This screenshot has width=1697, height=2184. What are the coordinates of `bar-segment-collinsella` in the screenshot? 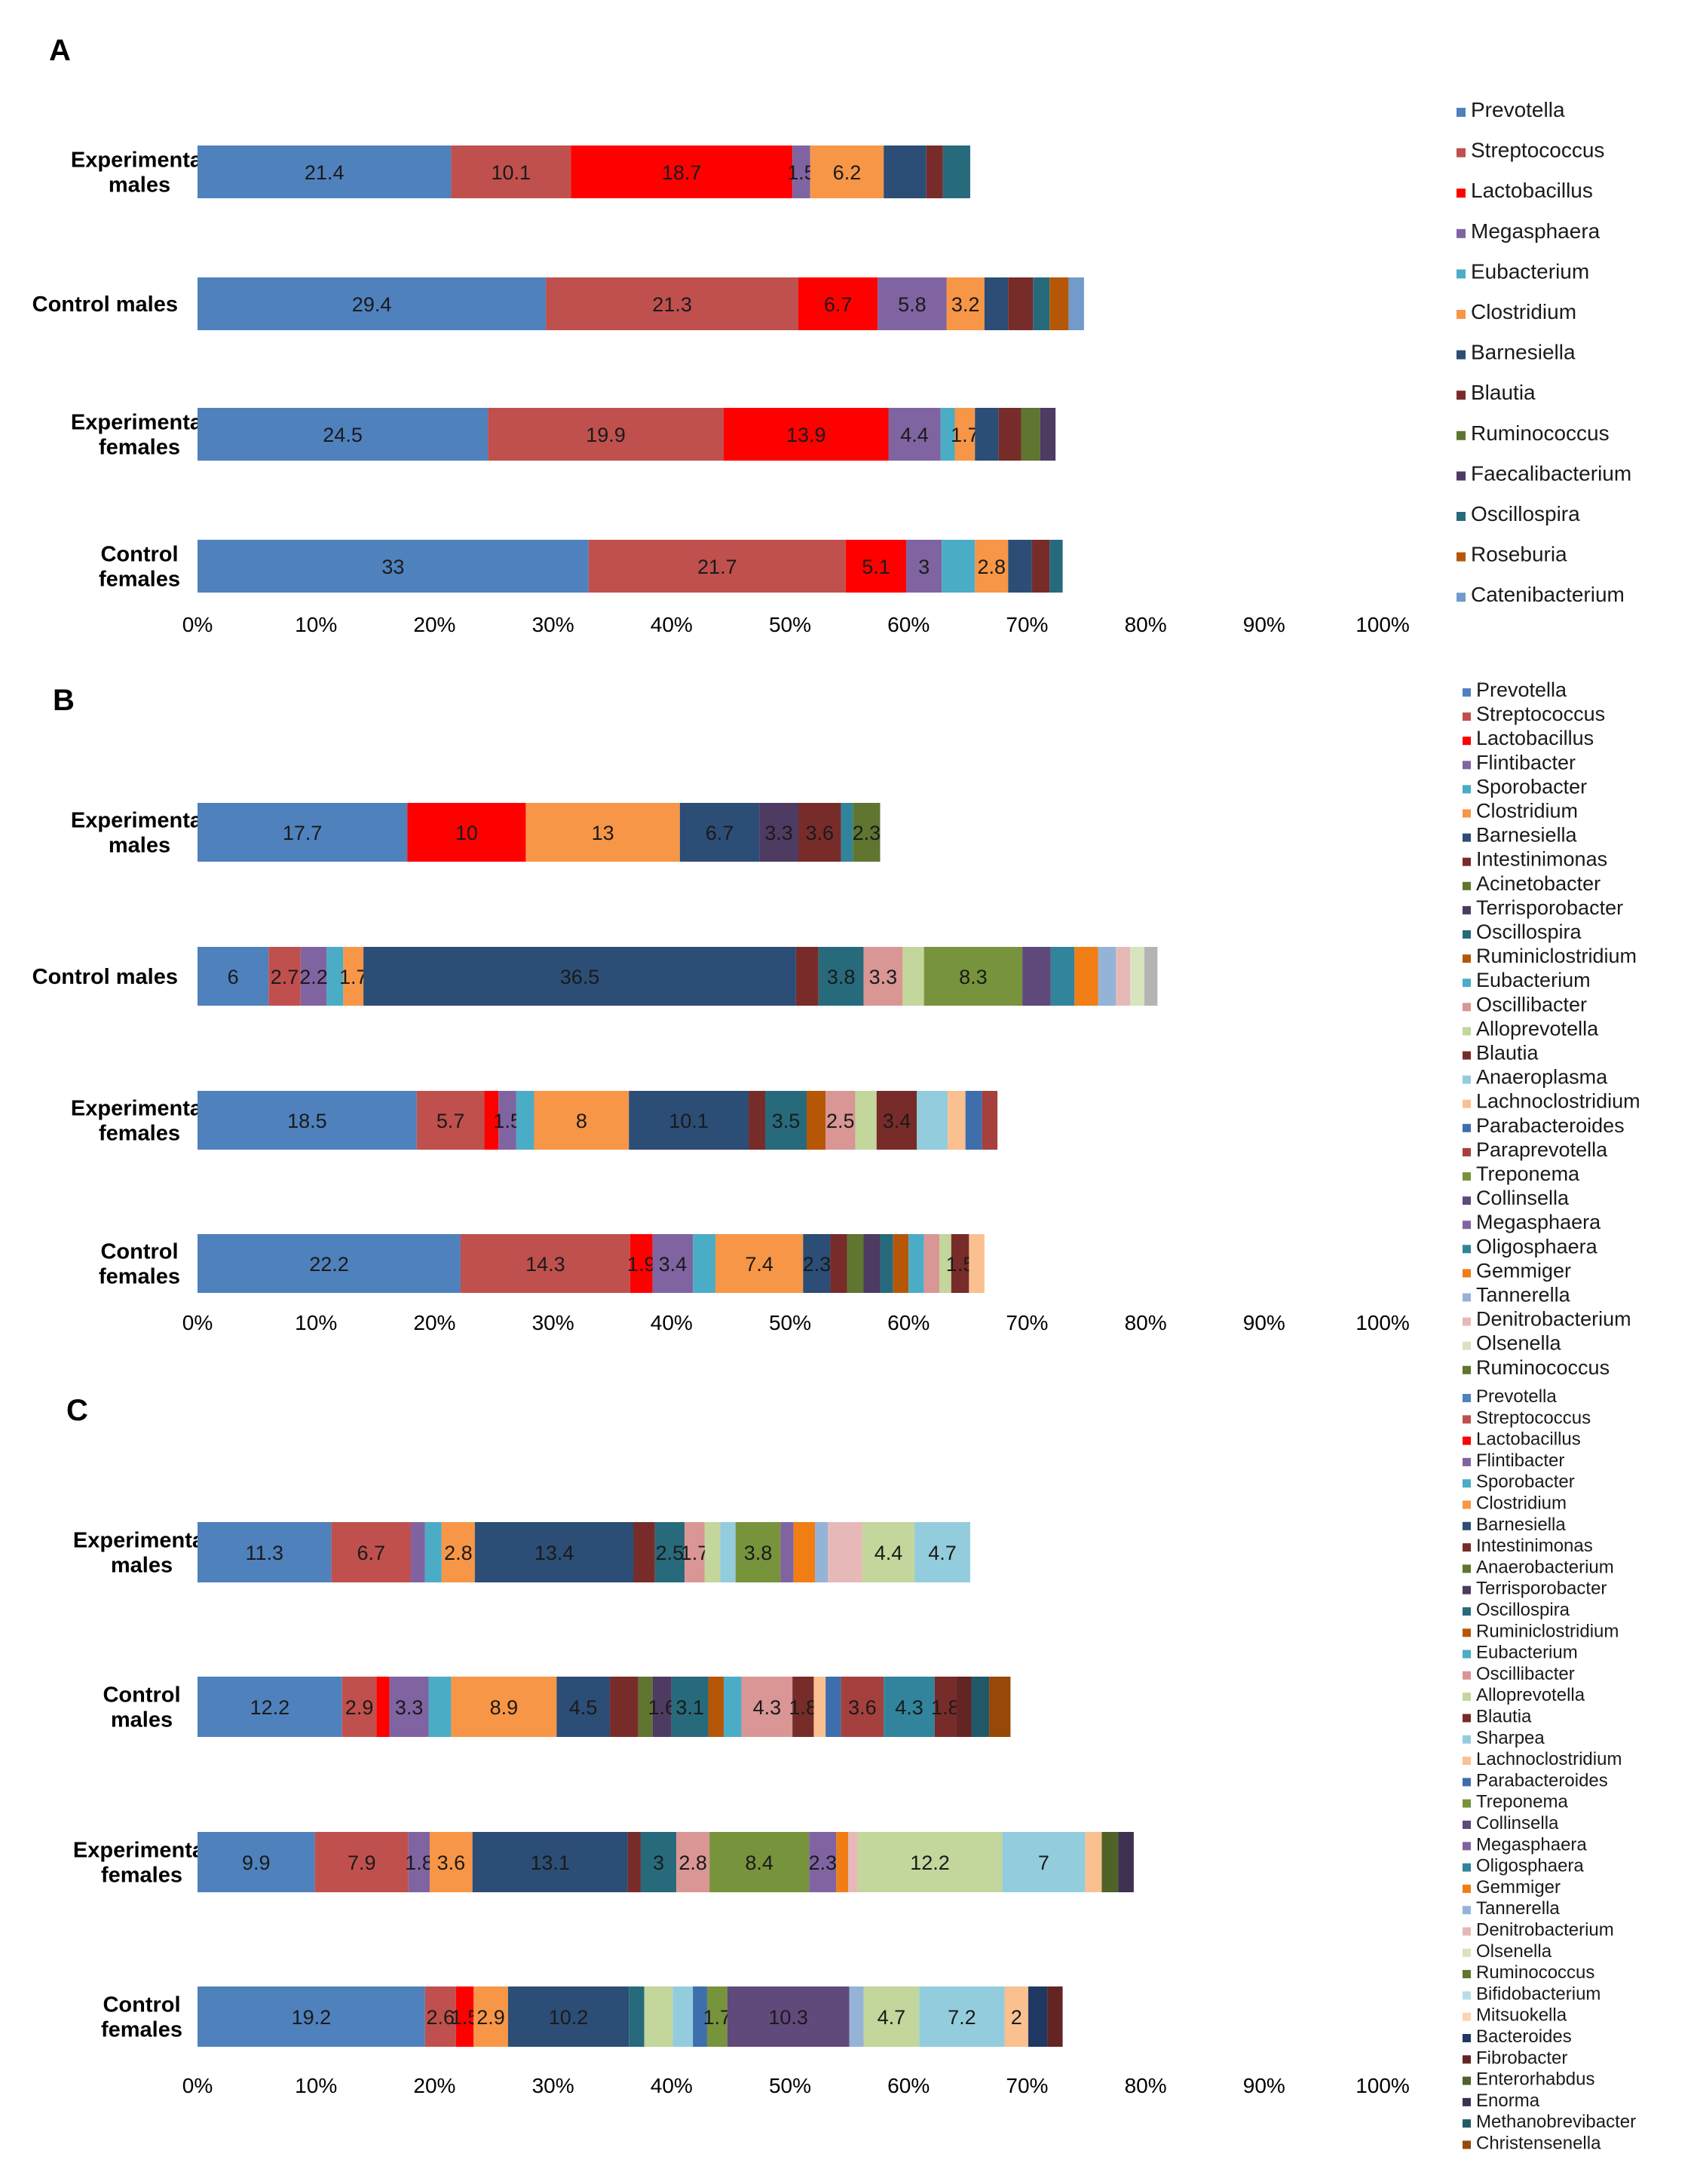 It's located at (758, 1552).